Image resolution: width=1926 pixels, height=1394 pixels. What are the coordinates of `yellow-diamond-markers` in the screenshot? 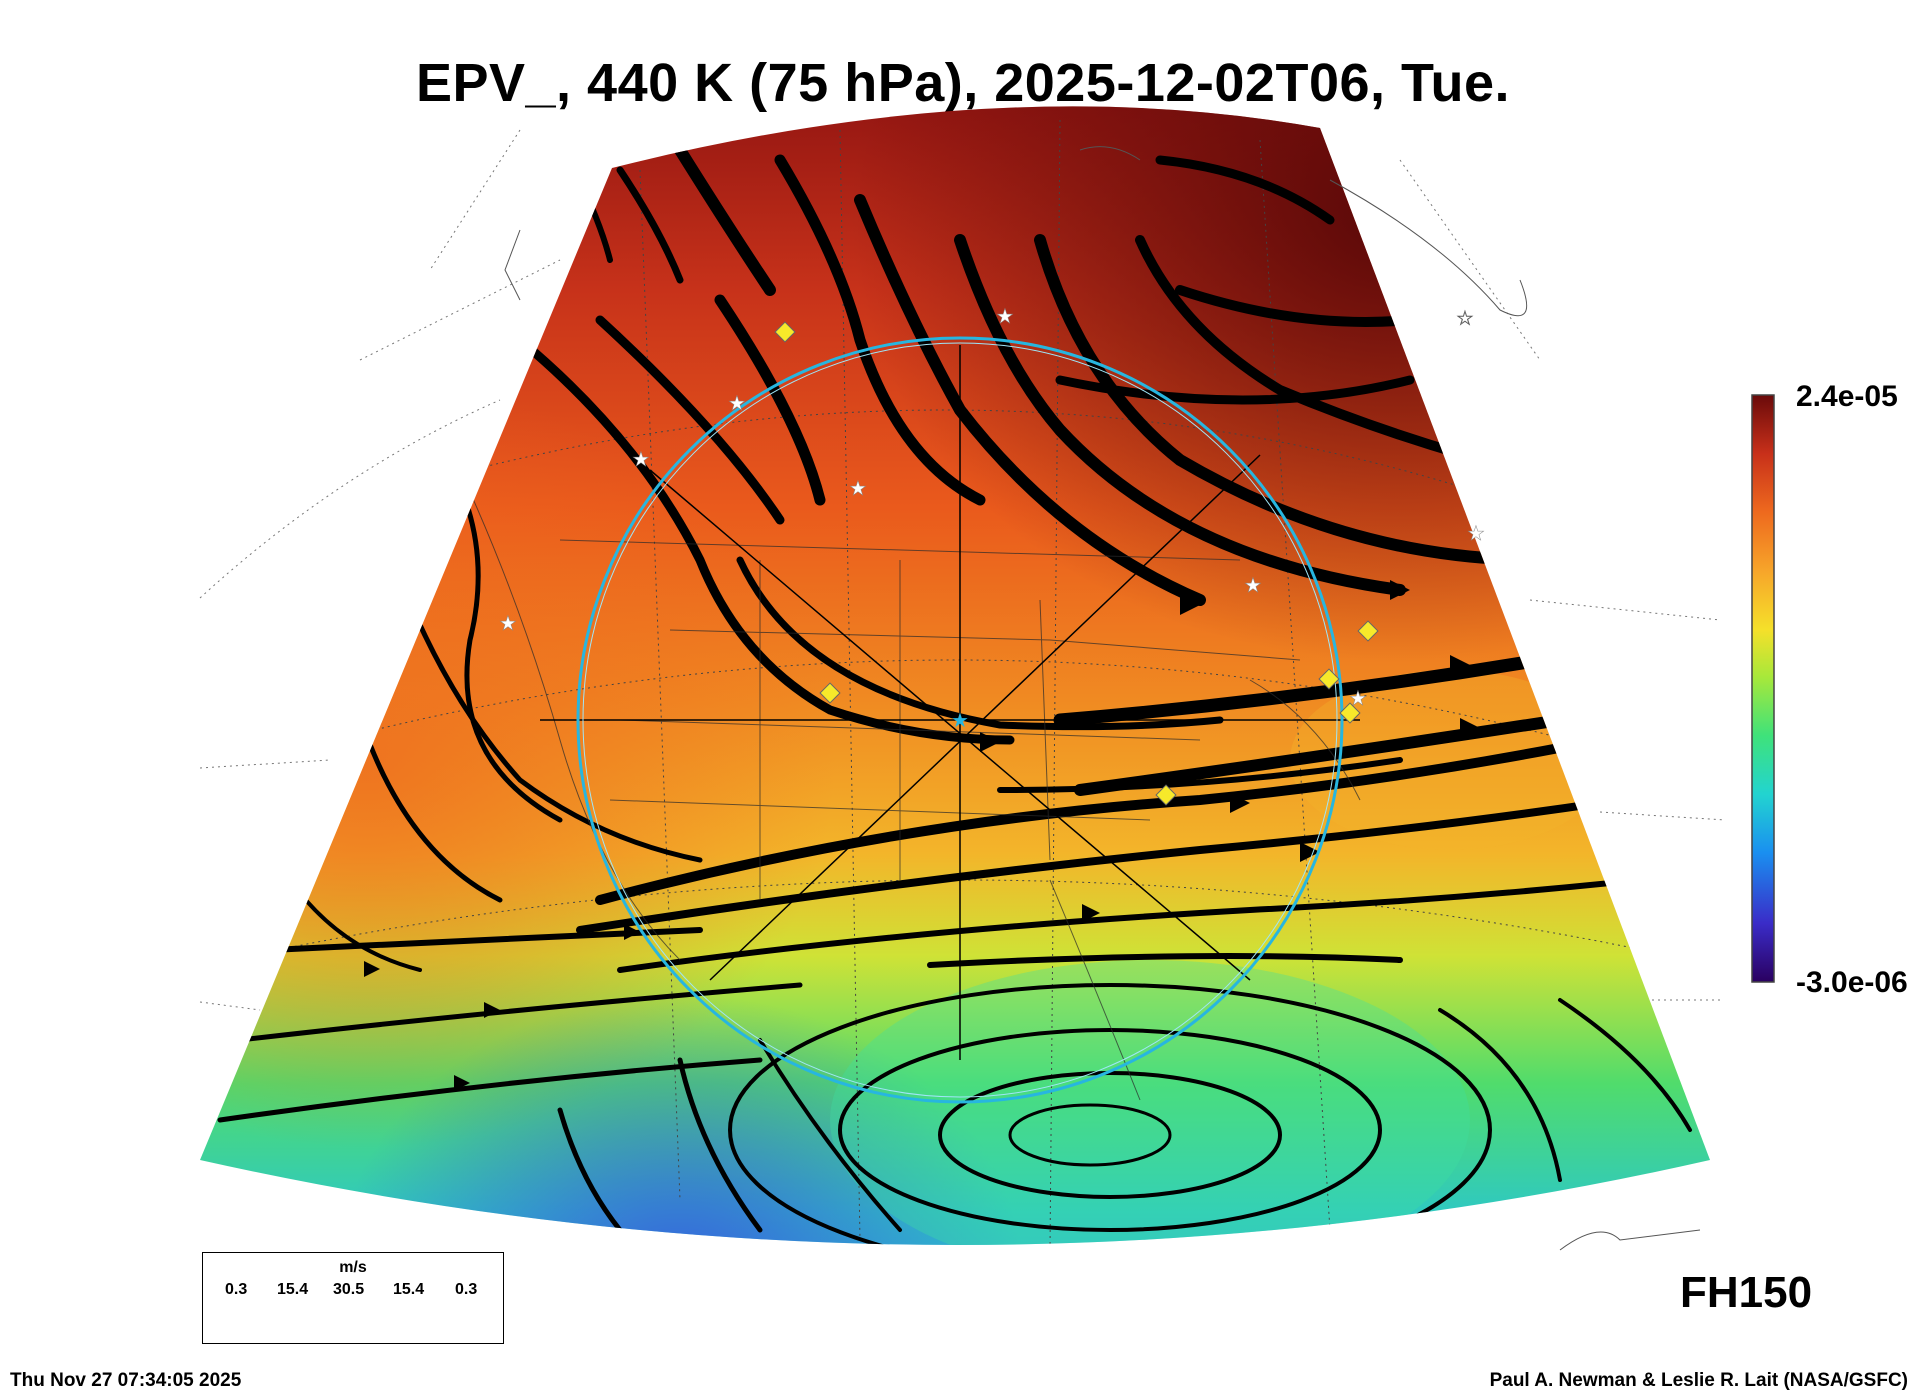 It's located at (1076, 563).